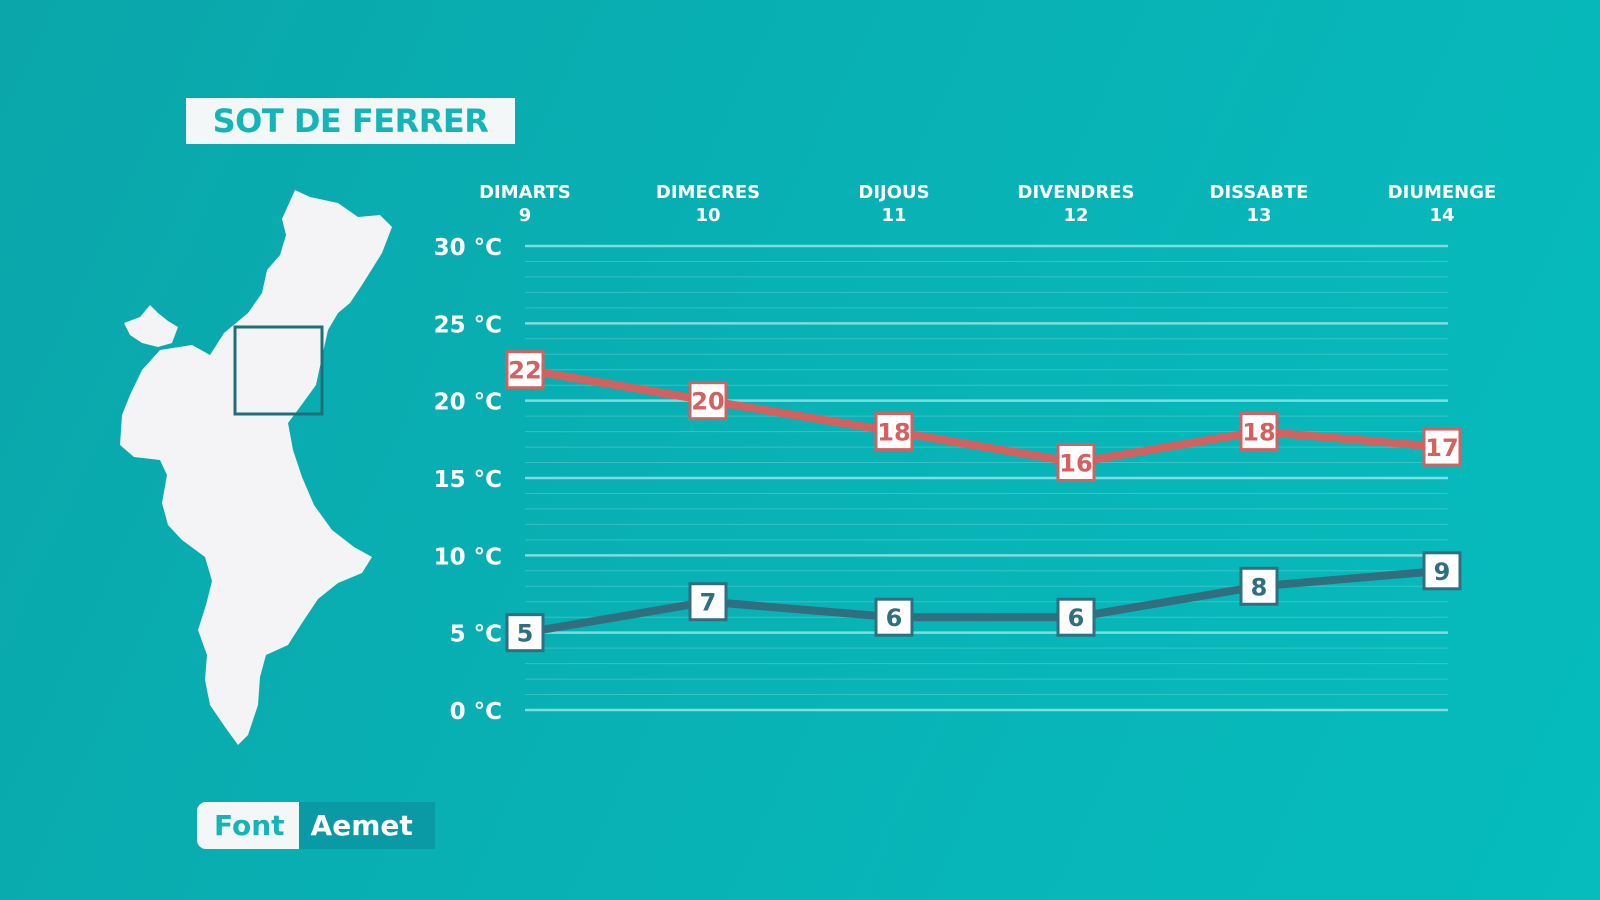 This screenshot has width=1600, height=900. I want to click on day-name-label: DISSABTE, so click(1259, 192).